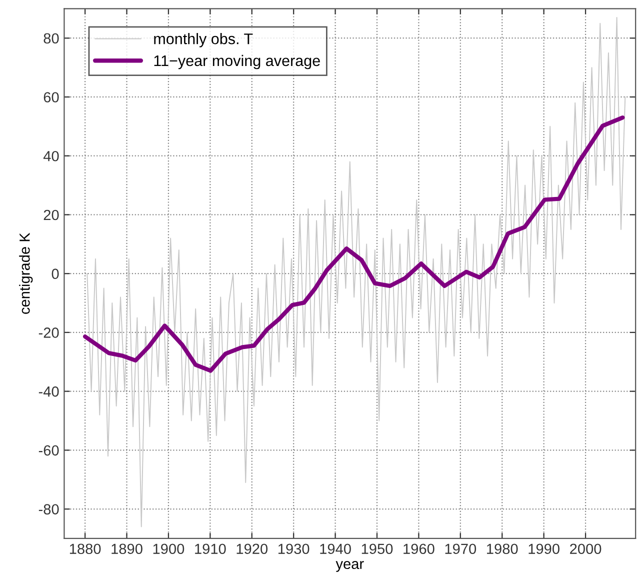  Describe the element at coordinates (335, 549) in the screenshot. I see `x-tick-label: 1940` at that location.